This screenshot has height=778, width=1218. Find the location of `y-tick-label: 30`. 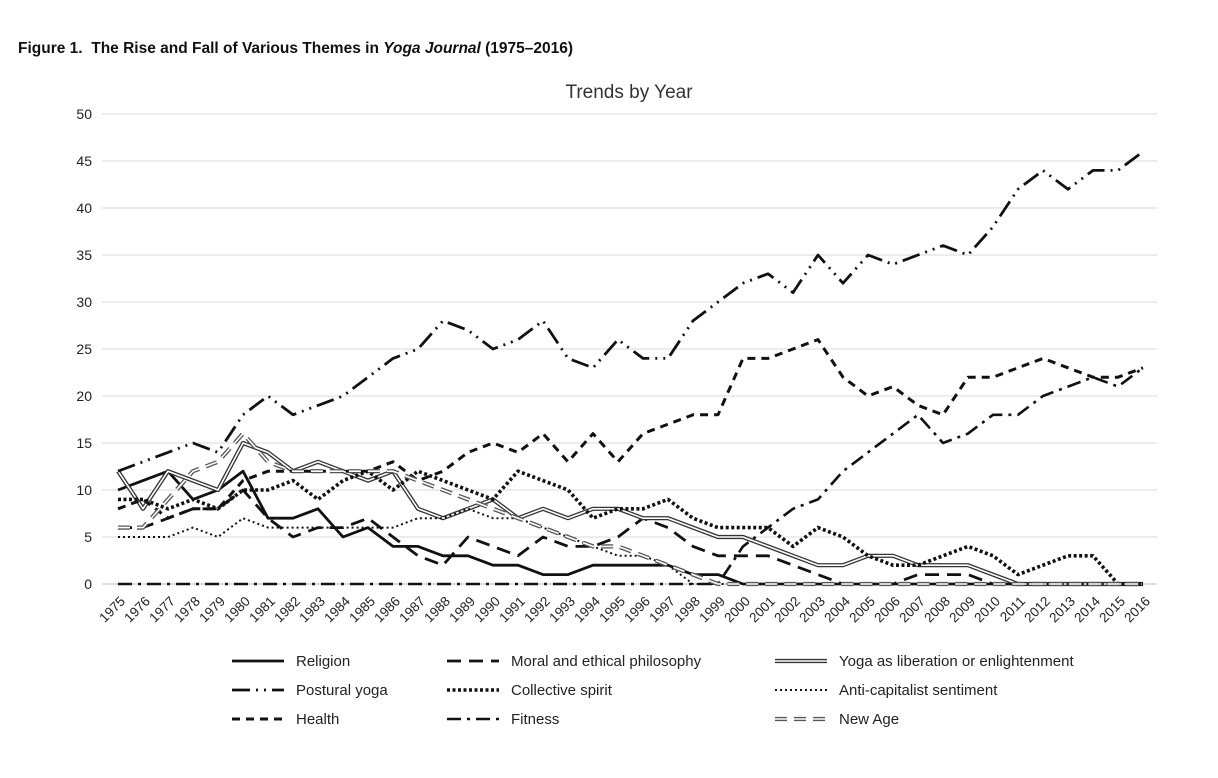

y-tick-label: 30 is located at coordinates (84, 302).